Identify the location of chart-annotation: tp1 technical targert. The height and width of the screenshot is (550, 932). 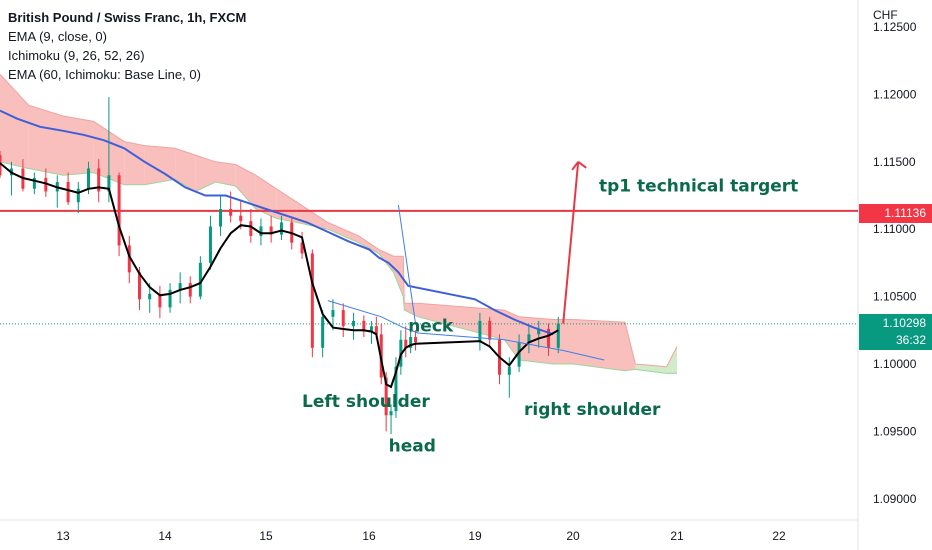
(698, 186).